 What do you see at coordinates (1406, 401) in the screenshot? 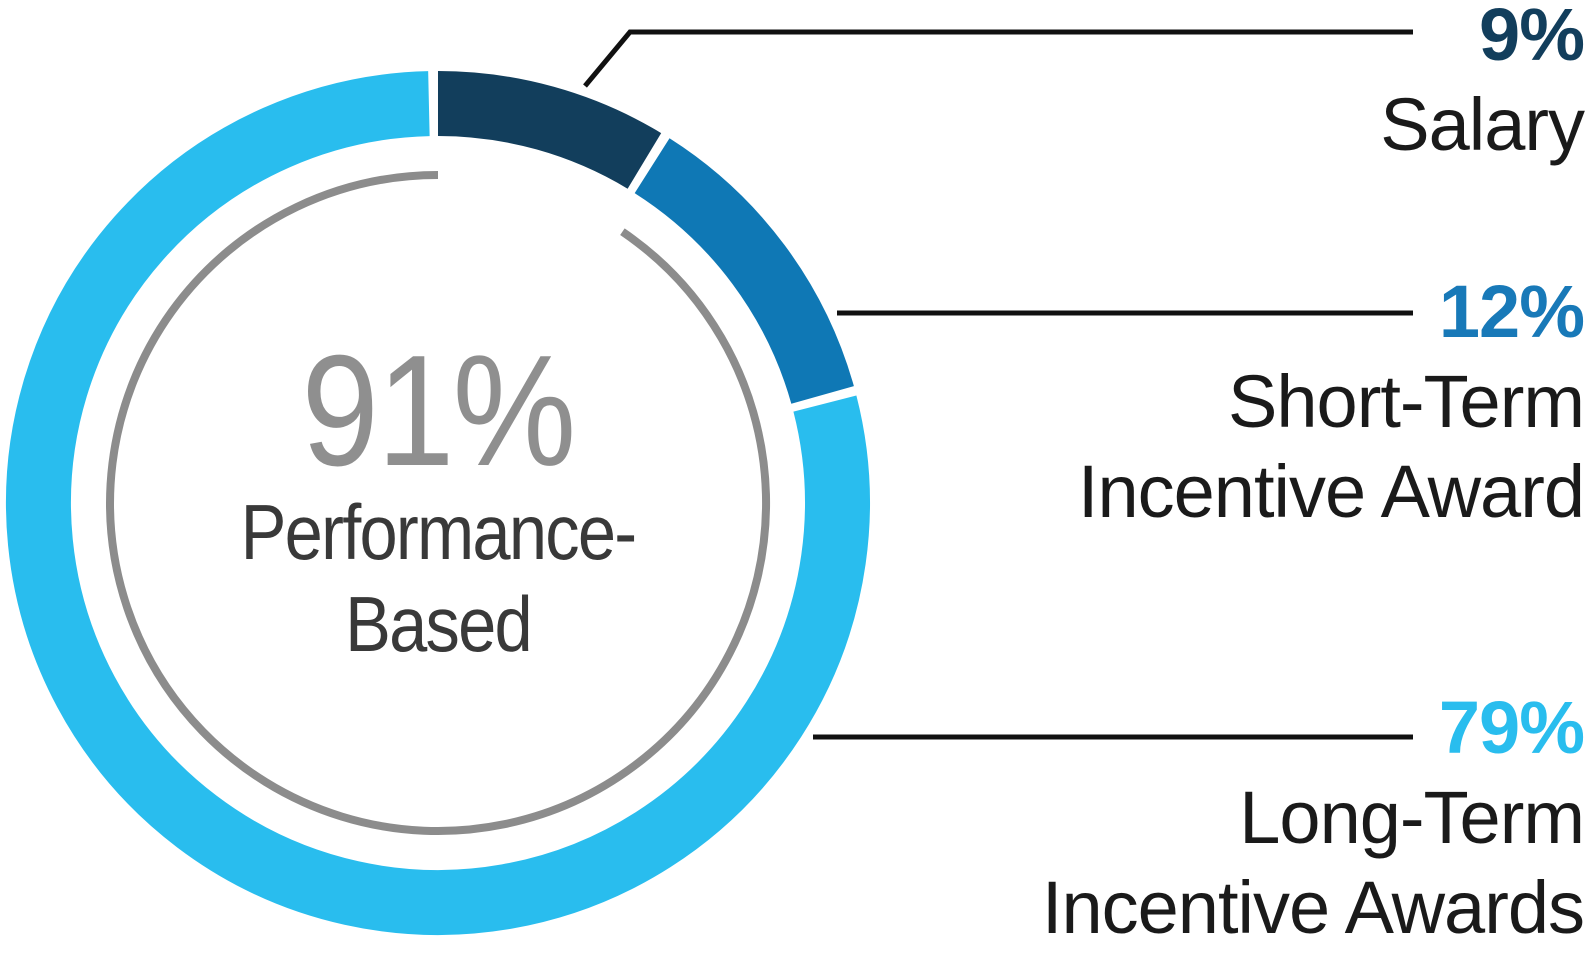
I see `callout-short-term-label-1: Short-Term` at bounding box center [1406, 401].